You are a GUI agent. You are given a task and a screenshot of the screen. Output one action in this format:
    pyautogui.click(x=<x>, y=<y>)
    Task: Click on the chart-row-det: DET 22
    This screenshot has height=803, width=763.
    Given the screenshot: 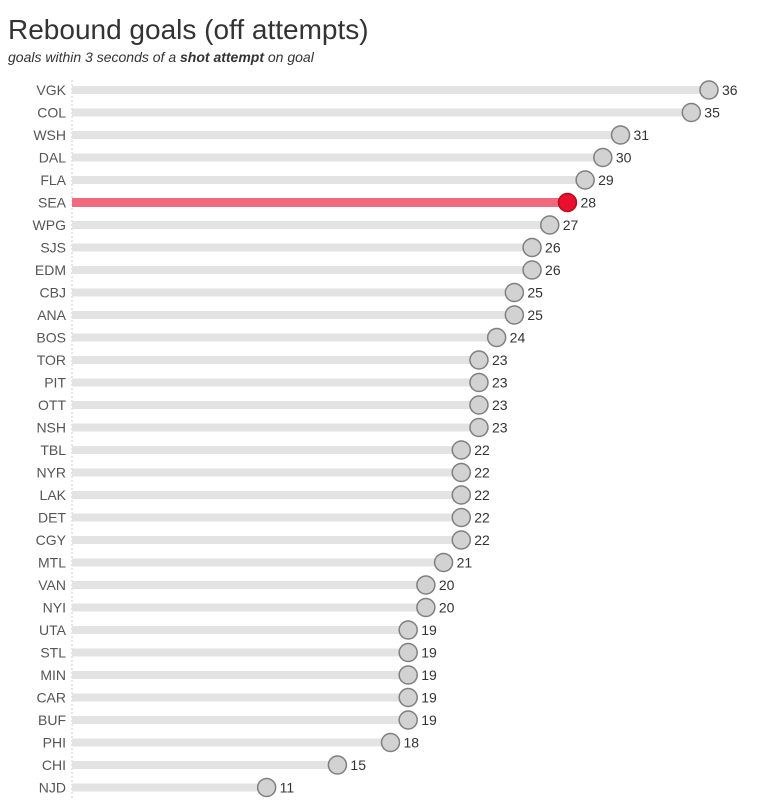 What is the action you would take?
    pyautogui.click(x=264, y=517)
    